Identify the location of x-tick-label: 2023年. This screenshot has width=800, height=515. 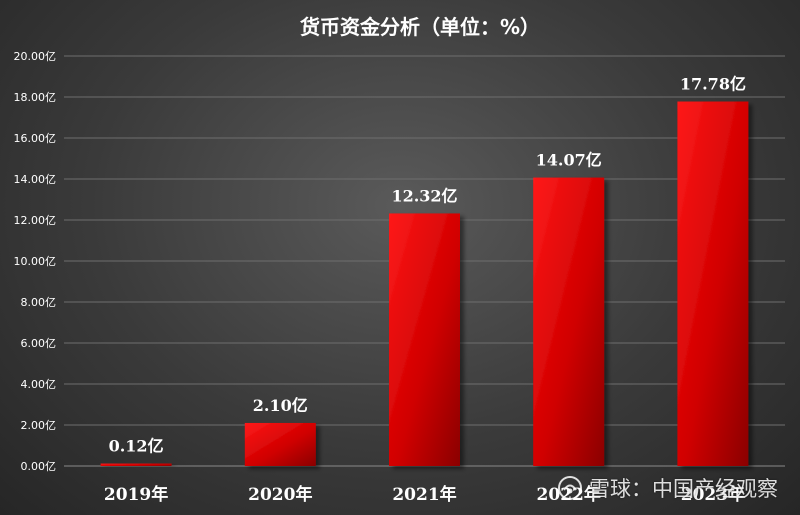
(713, 494).